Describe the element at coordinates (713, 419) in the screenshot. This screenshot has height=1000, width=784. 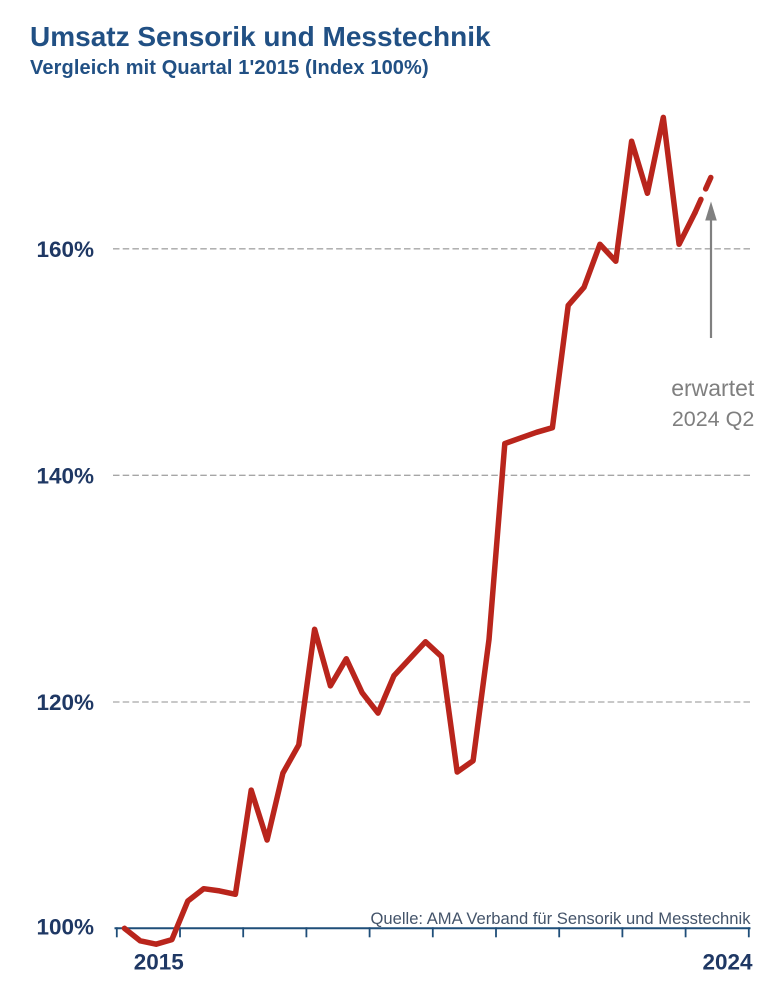
I see `svg-text: 2024 Q2` at that location.